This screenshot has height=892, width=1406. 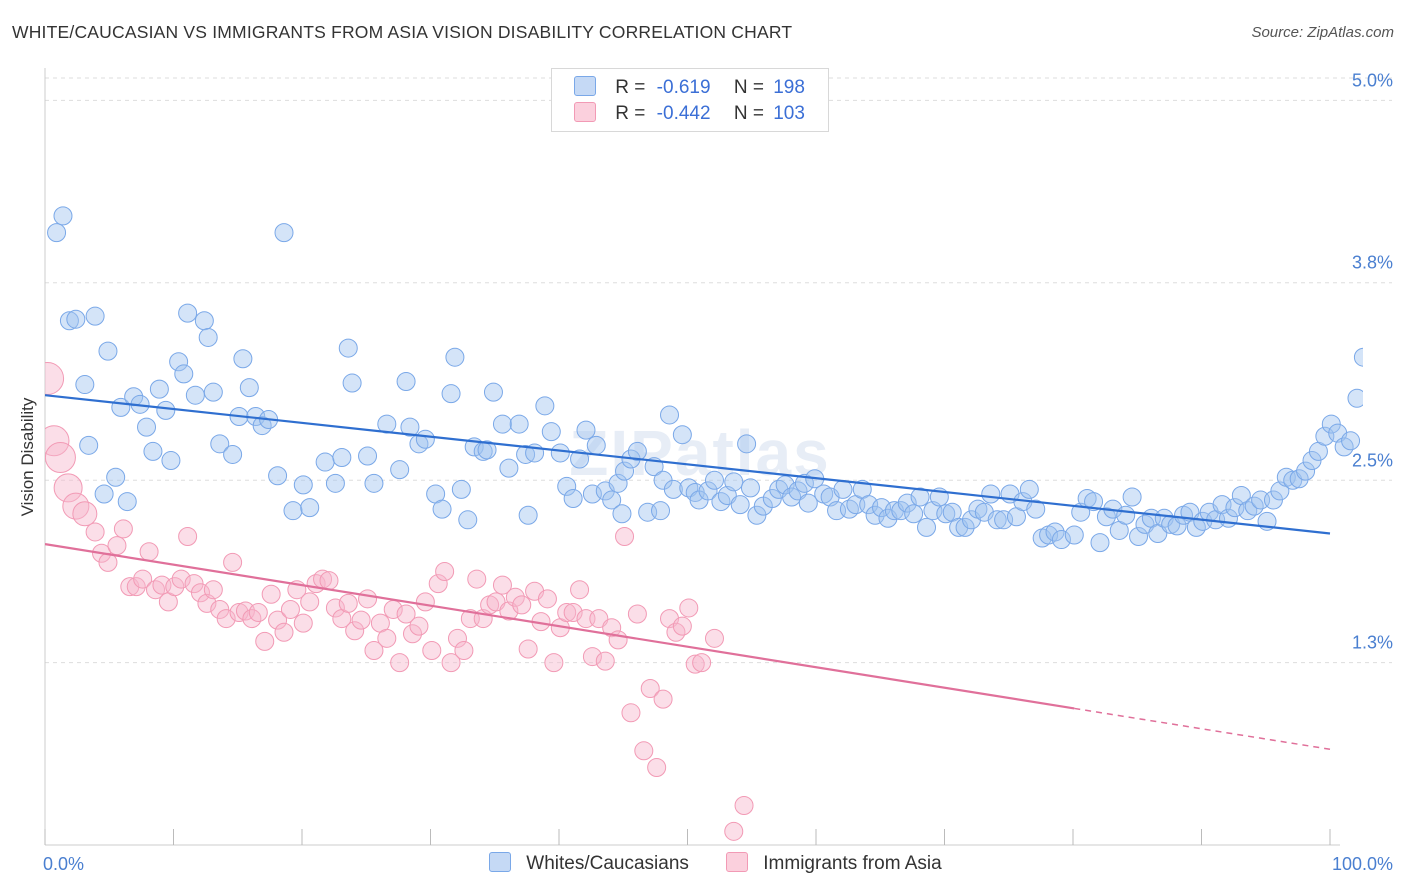 What do you see at coordinates (1372, 460) in the screenshot?
I see `y-tick-label: 2.5%` at bounding box center [1372, 460].